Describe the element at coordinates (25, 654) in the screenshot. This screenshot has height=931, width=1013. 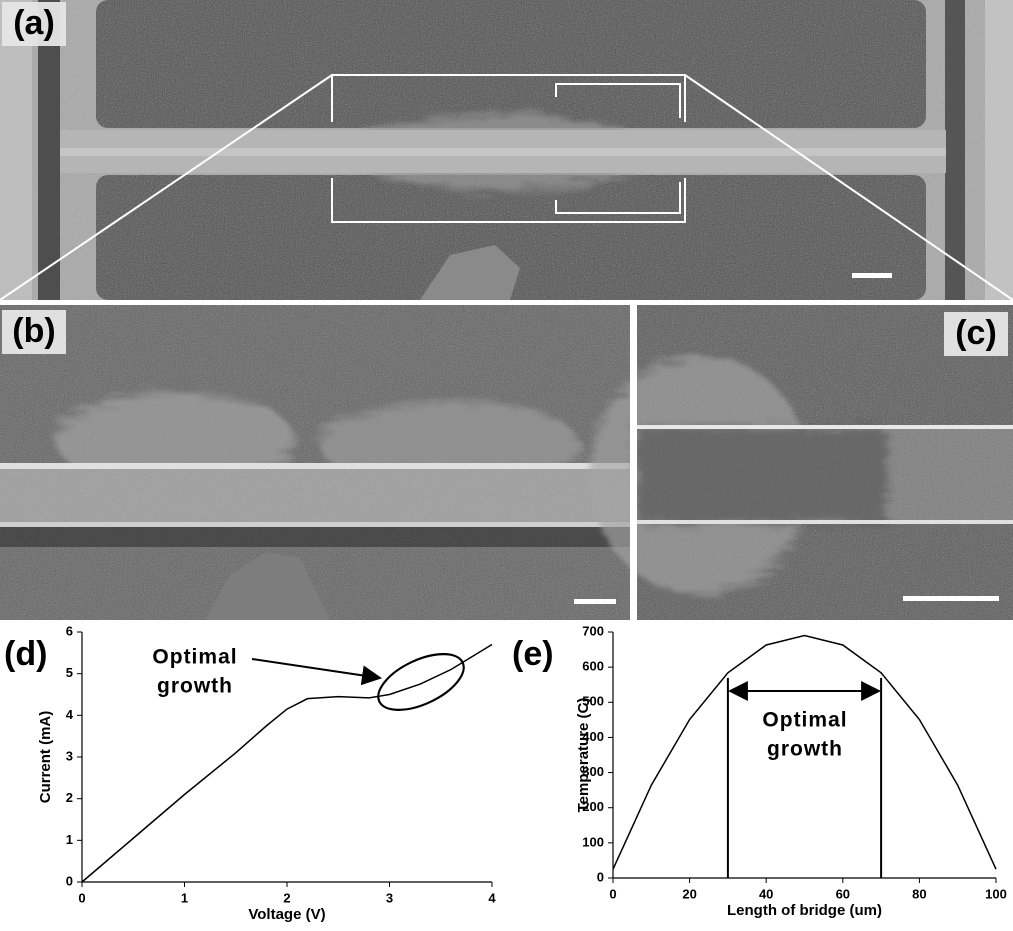
I see `panel-label: (d)` at that location.